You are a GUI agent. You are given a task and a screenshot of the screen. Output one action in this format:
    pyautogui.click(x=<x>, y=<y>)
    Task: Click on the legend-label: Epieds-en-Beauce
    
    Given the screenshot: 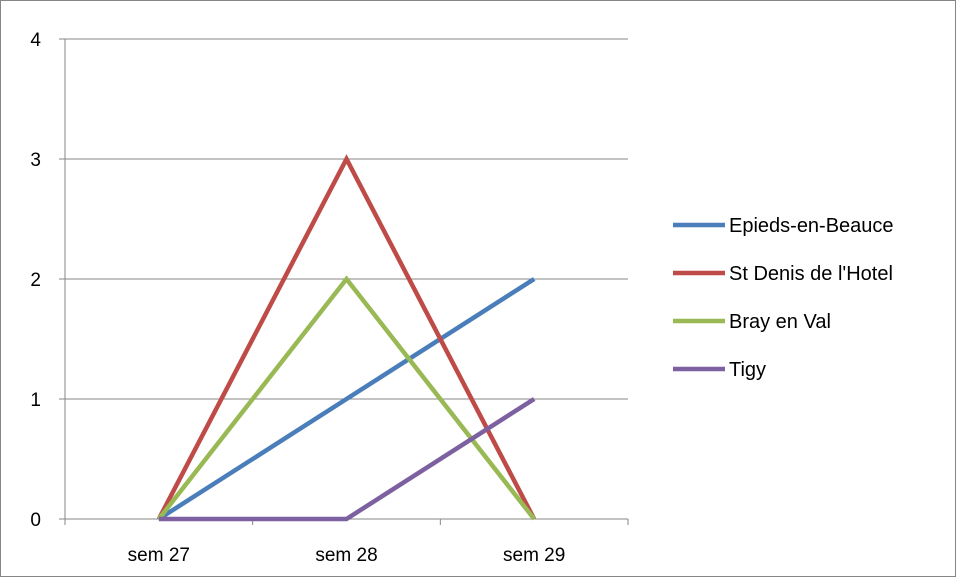 What is the action you would take?
    pyautogui.click(x=811, y=226)
    